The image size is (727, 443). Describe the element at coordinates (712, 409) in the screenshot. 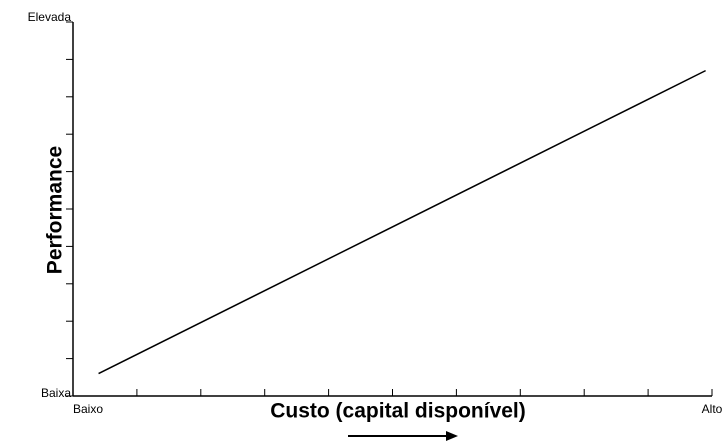

I see `x-tick-label: Alto` at that location.